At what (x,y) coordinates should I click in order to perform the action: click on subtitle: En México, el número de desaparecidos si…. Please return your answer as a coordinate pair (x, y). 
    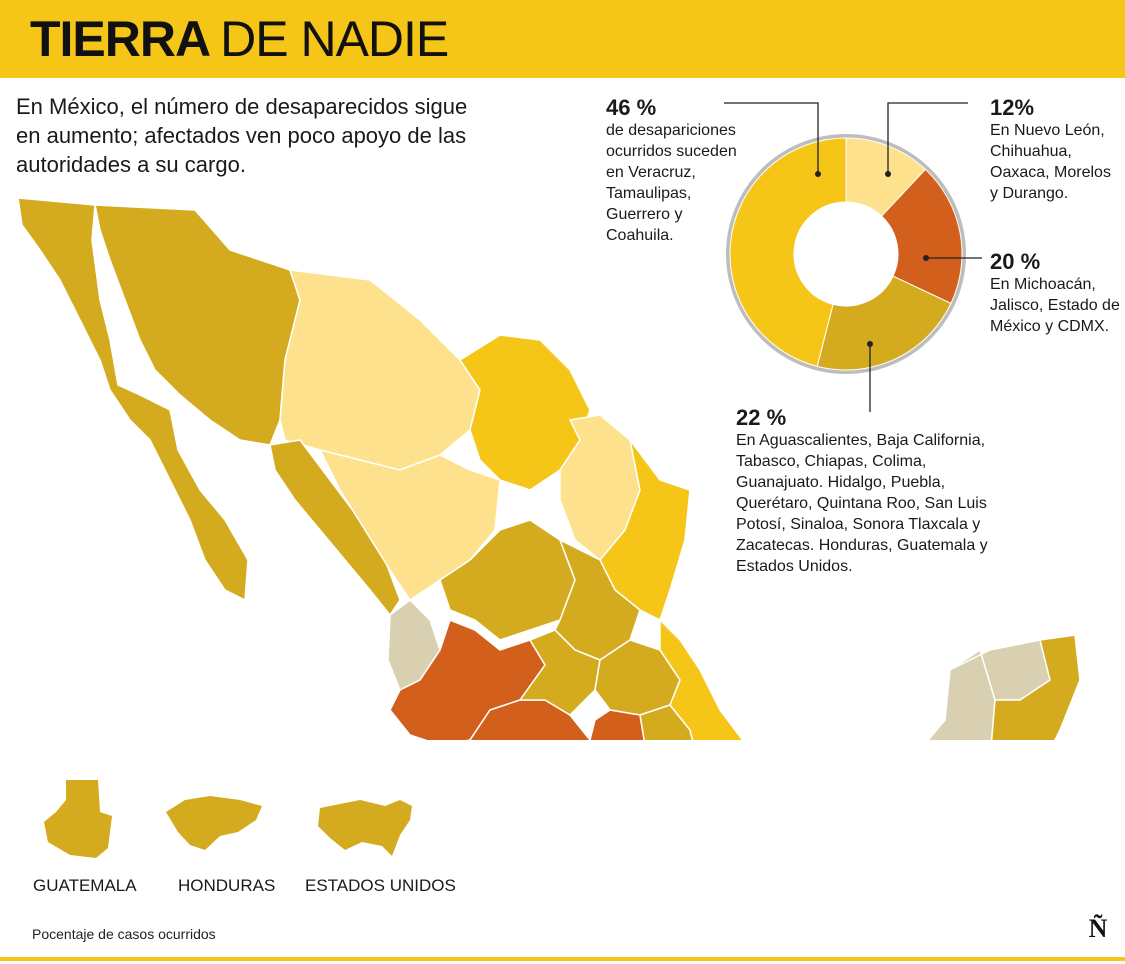
    Looking at the image, I should click on (242, 135).